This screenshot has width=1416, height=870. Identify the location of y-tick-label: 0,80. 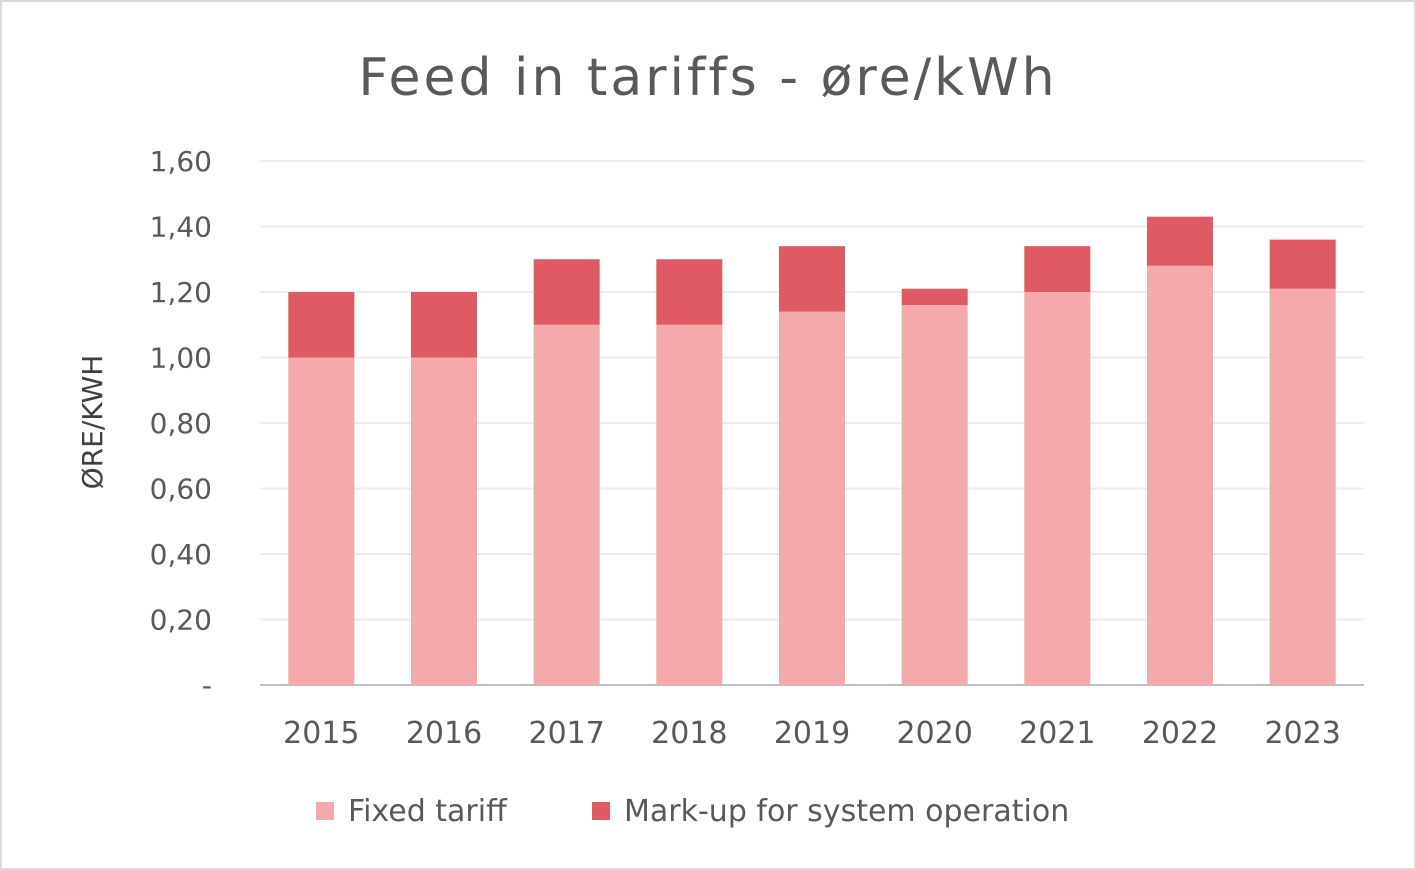
(181, 423).